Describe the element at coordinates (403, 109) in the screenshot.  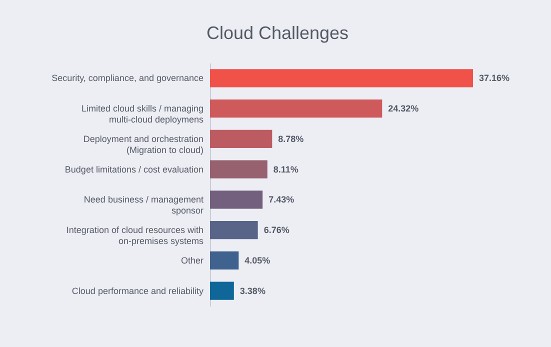
I see `data-label: 24.32%` at that location.